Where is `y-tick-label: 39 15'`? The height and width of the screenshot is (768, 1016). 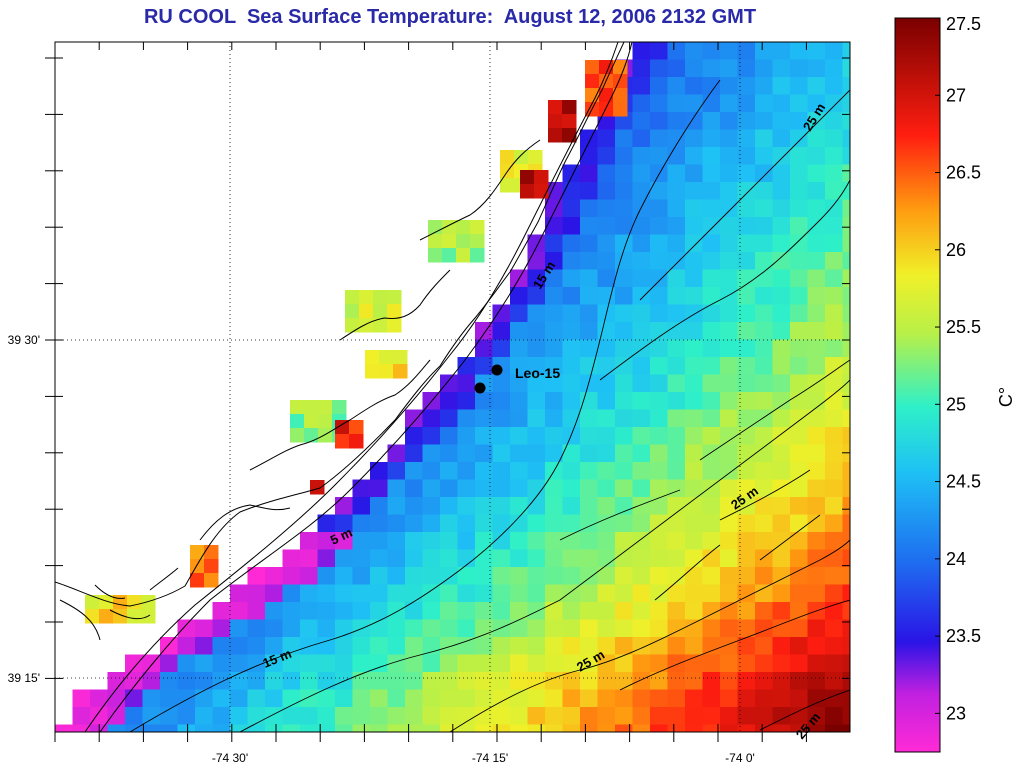 y-tick-label: 39 15' is located at coordinates (24, 678).